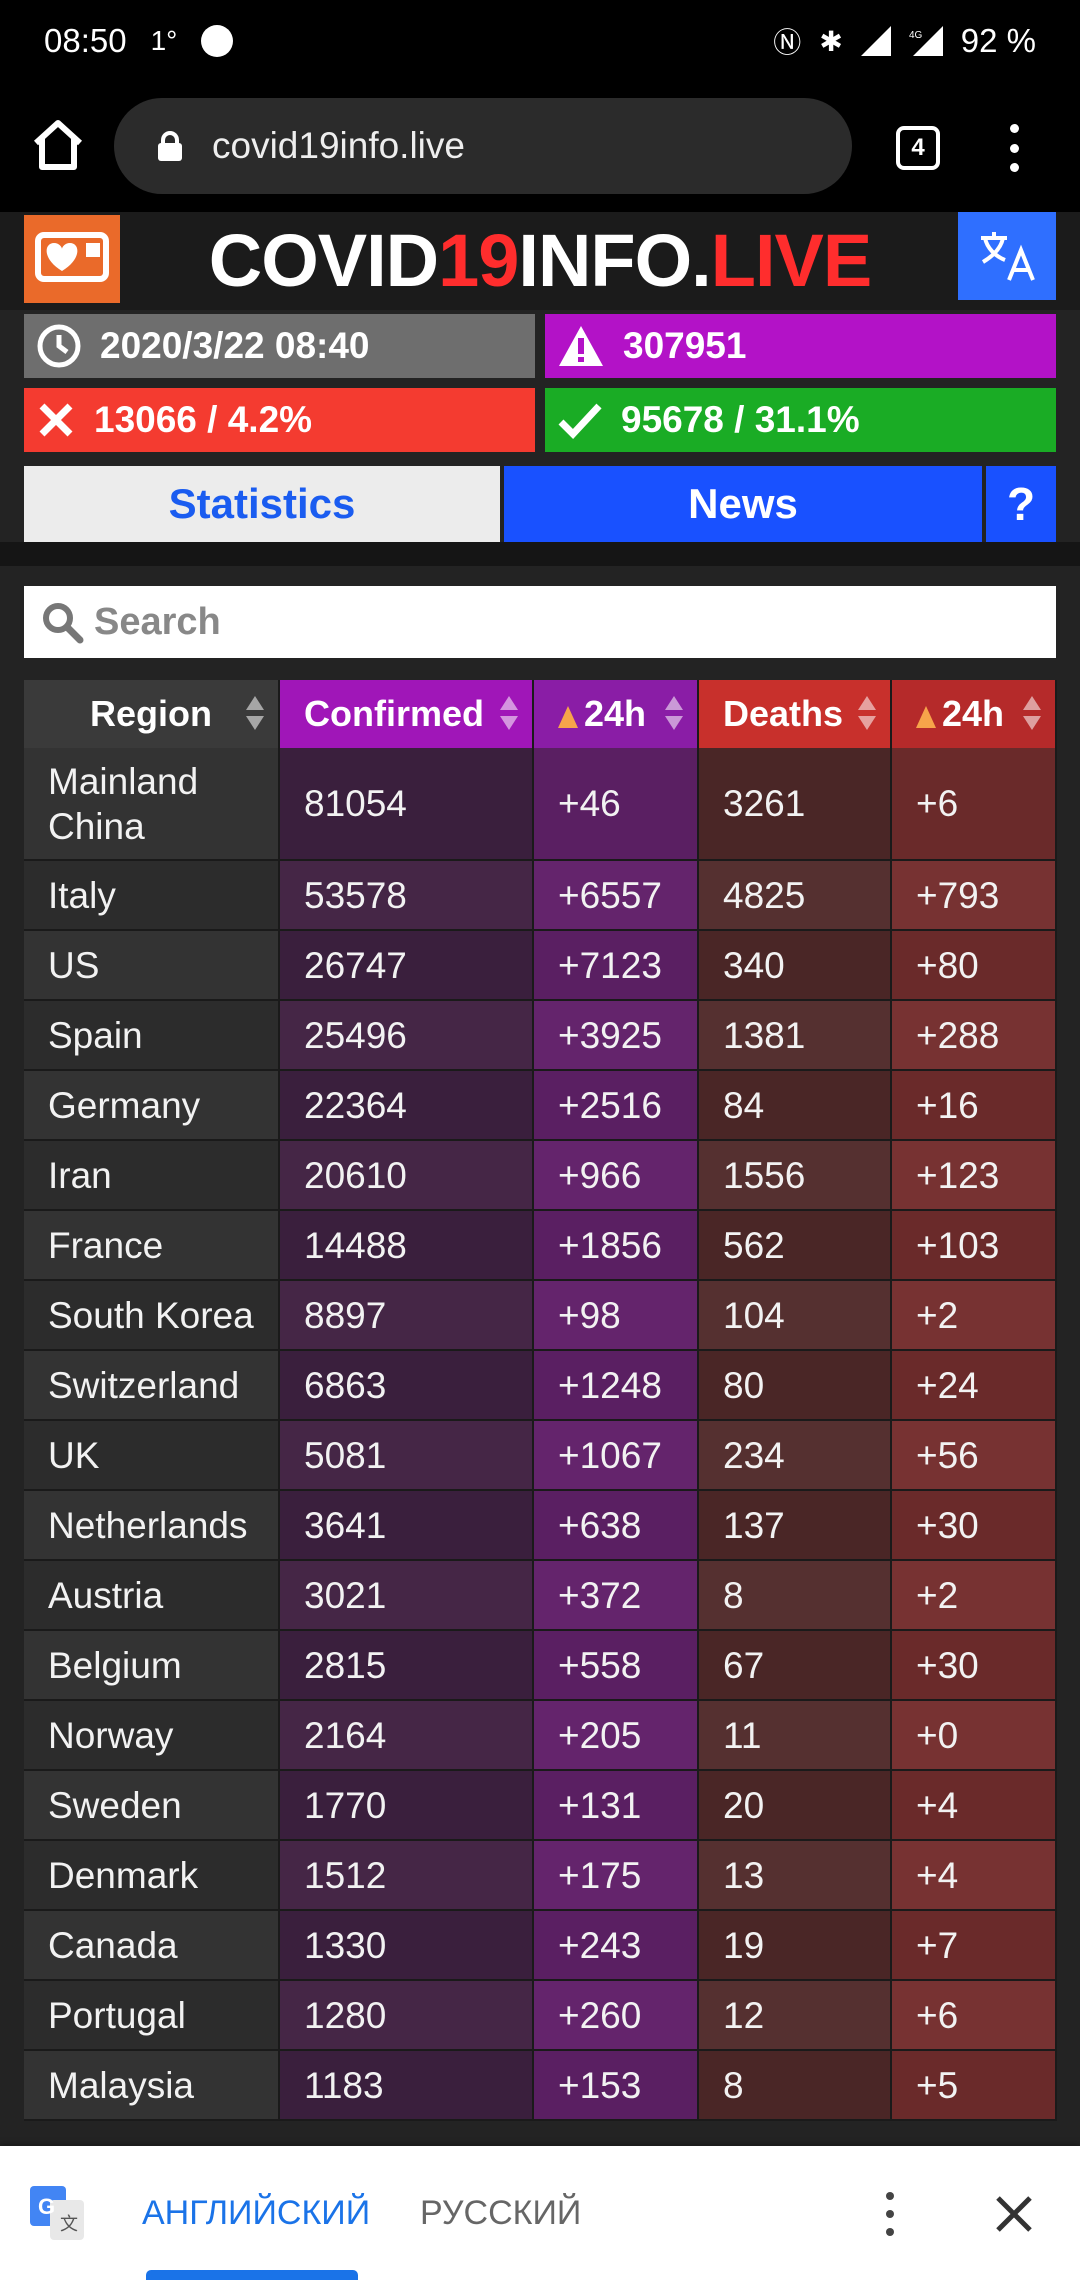 The width and height of the screenshot is (1080, 2280). What do you see at coordinates (501, 2213) in the screenshot?
I see `target-language-tab: РУССКИЙ` at bounding box center [501, 2213].